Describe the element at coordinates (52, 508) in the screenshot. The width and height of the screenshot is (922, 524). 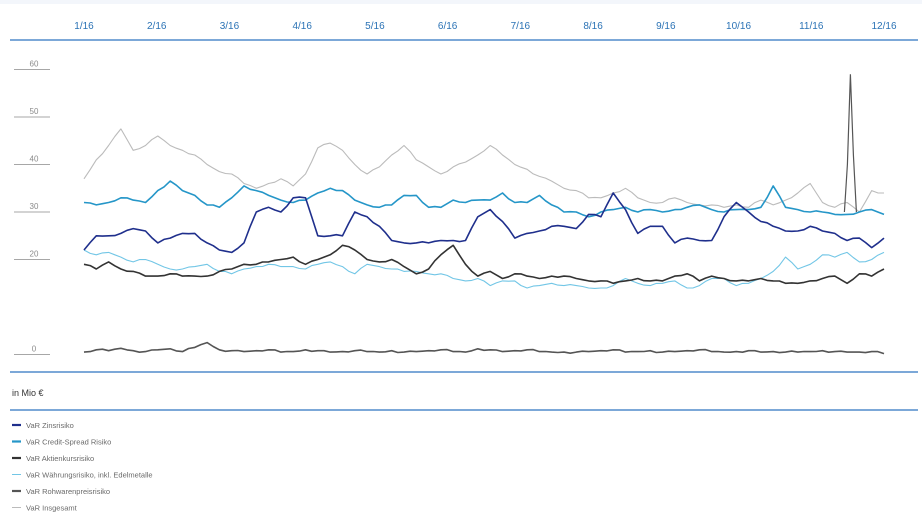
I see `legend-label: VaR Insgesamt` at that location.